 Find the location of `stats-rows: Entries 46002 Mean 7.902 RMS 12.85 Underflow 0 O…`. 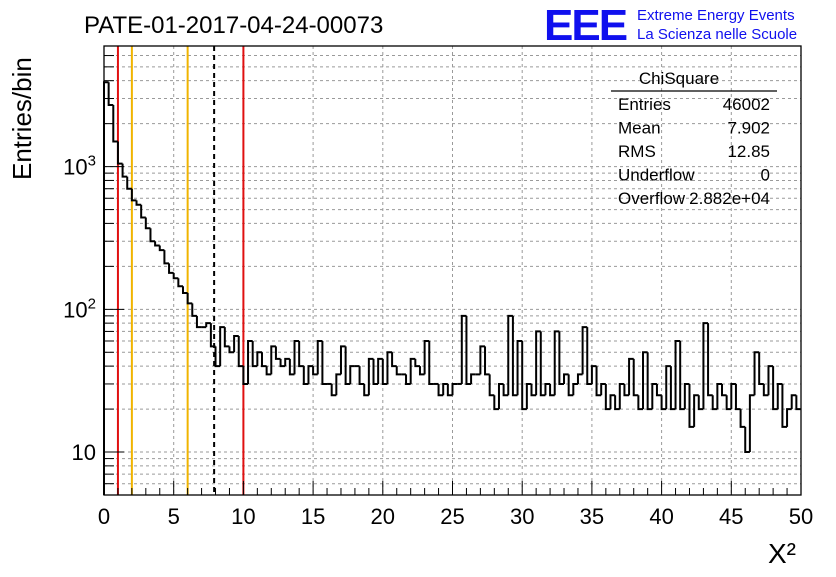

stats-rows: Entries 46002 Mean 7.902 RMS 12.85 Underflow 0 O… is located at coordinates (694, 151).